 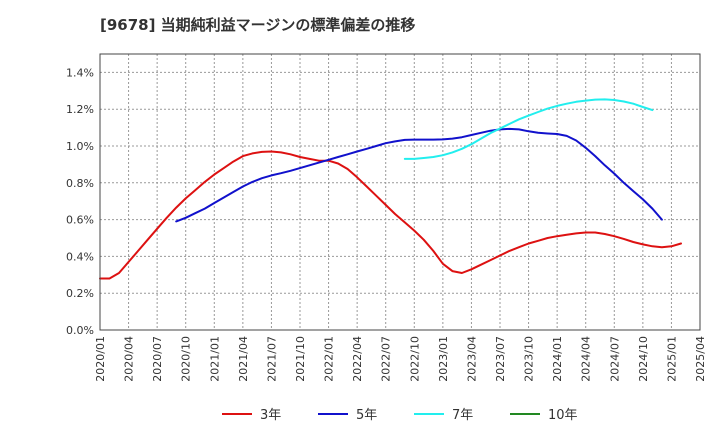 I want to click on y-tick-label: 0.6%, so click(x=80, y=220).